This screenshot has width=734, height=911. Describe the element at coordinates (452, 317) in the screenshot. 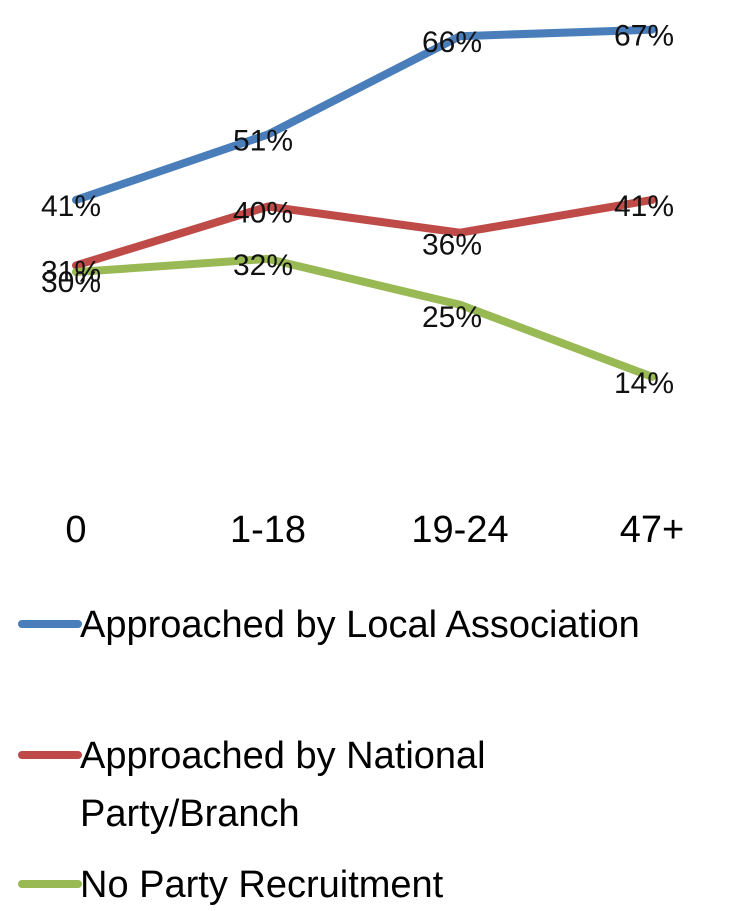

I see `data-label-no-party-recruitment-19-24: 25%` at that location.